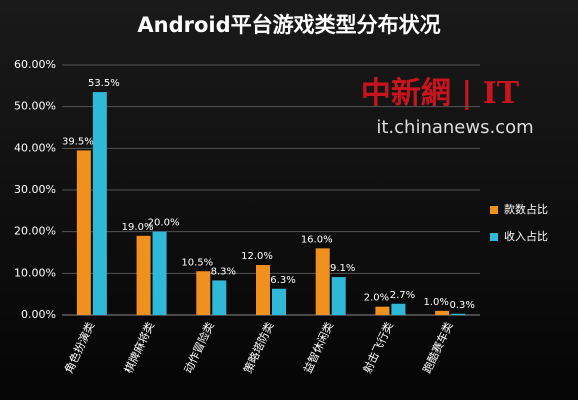 The width and height of the screenshot is (578, 400). I want to click on y-tick-label: 10.00%, so click(35, 272).